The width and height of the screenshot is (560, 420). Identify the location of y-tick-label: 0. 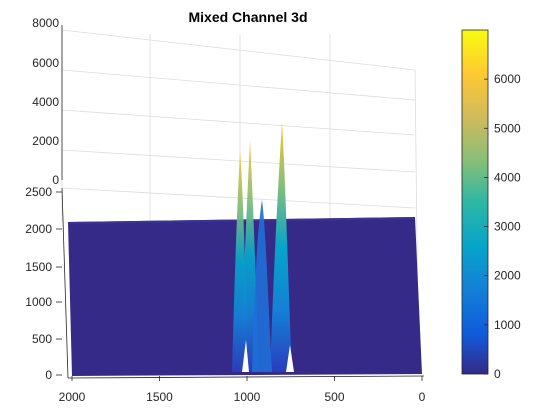
(48, 375).